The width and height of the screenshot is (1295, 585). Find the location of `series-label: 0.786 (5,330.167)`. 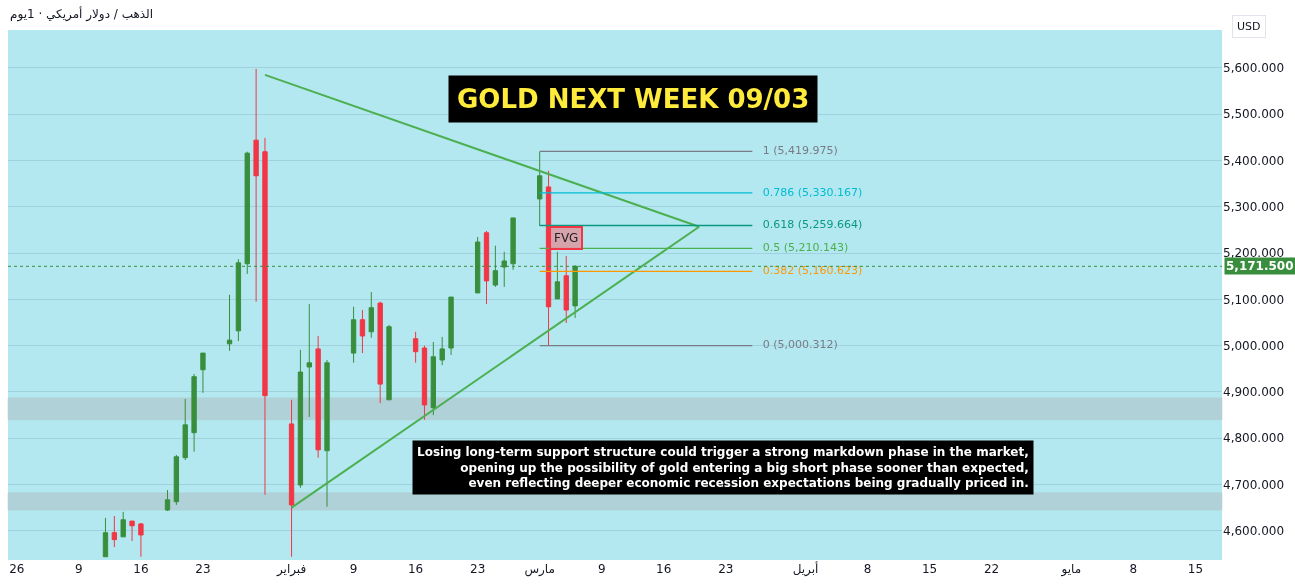

series-label: 0.786 (5,330.167) is located at coordinates (807, 192).